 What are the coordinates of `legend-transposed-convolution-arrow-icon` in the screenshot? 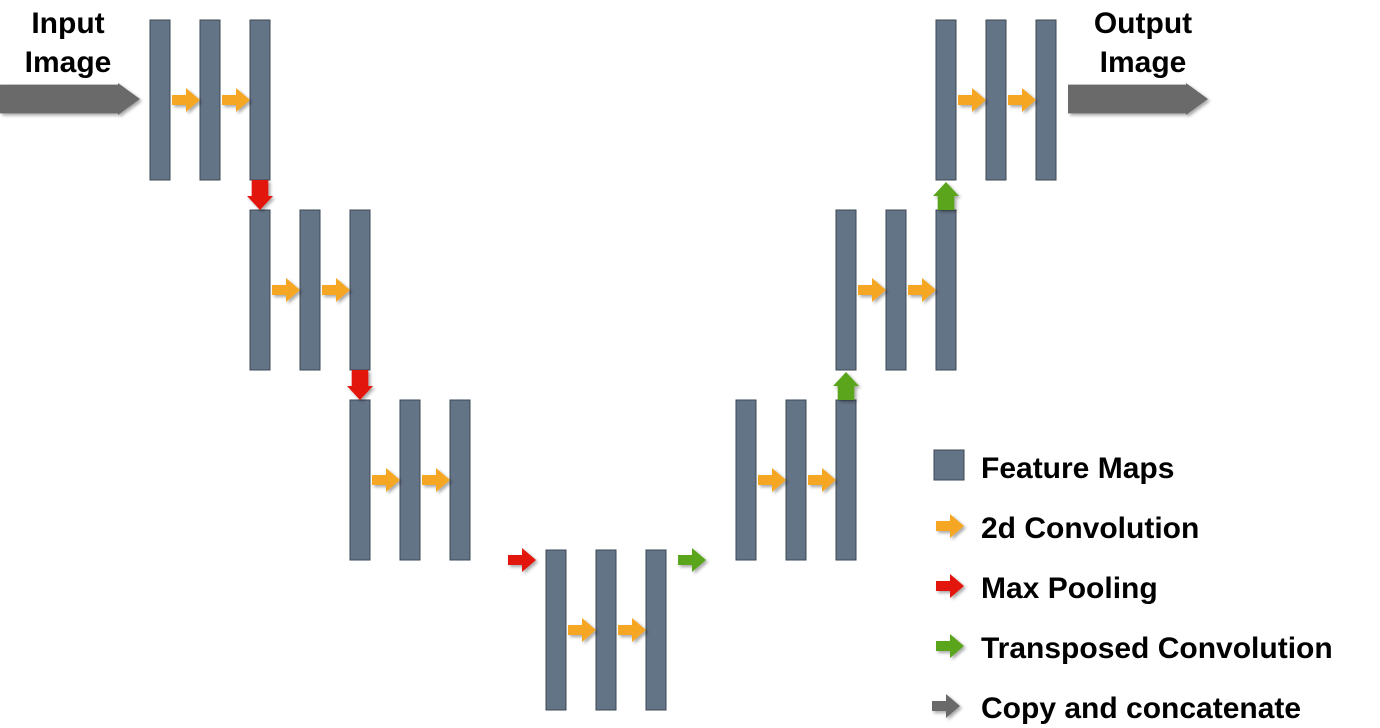 It's located at (950, 646).